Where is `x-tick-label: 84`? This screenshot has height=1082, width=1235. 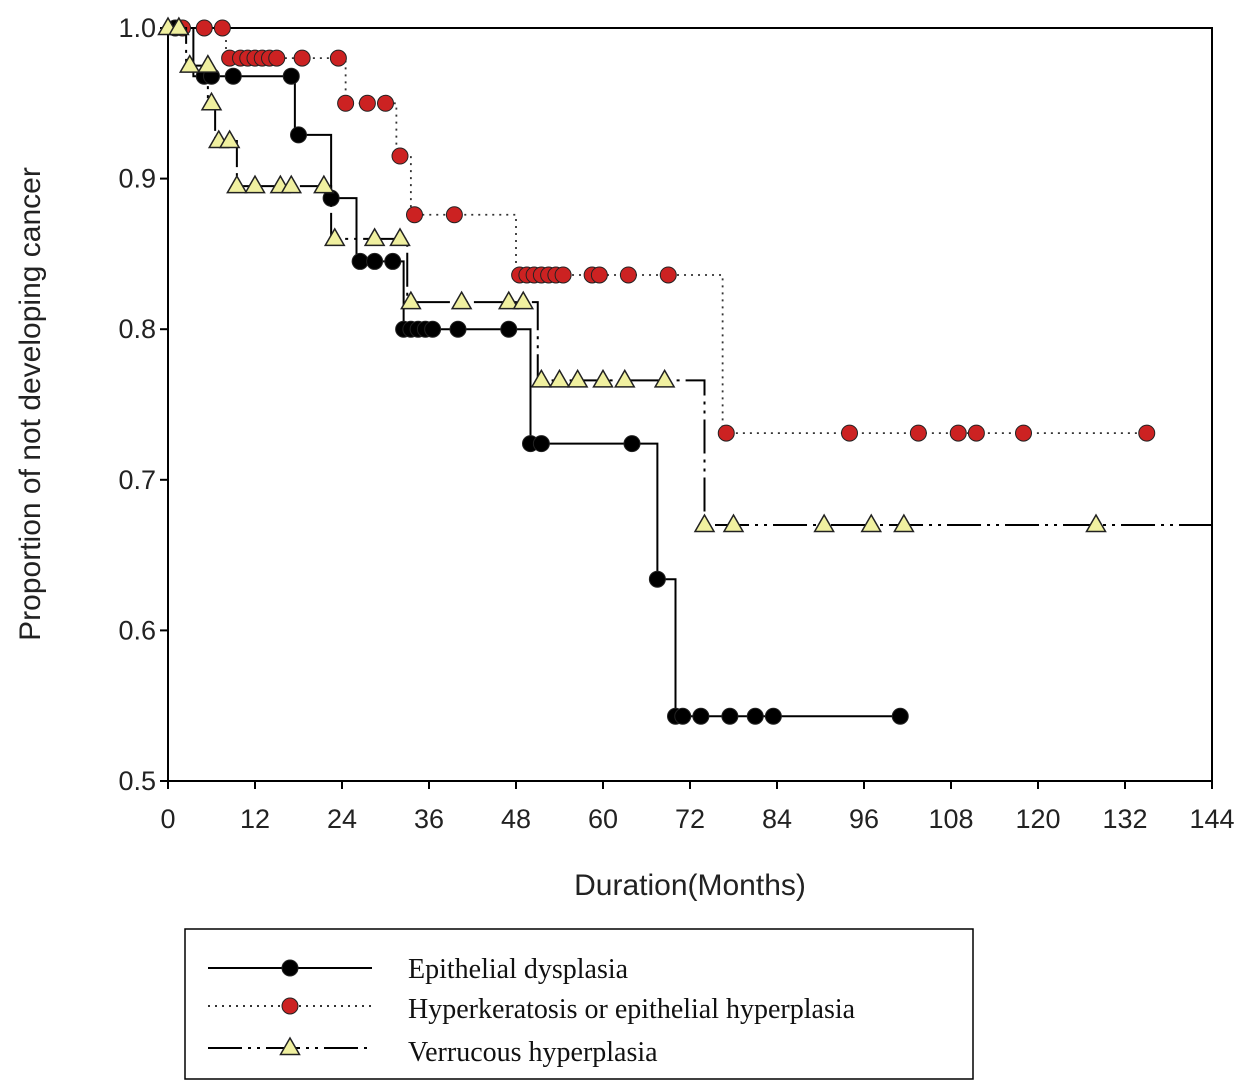
x-tick-label: 84 is located at coordinates (777, 819).